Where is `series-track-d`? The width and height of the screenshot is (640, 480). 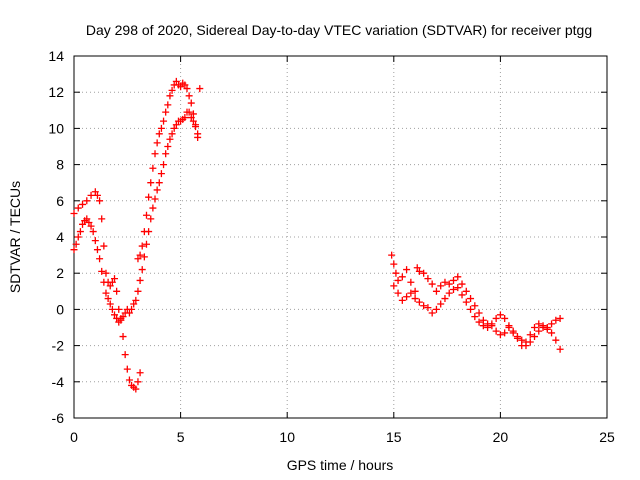
series-track-d is located at coordinates (477, 316).